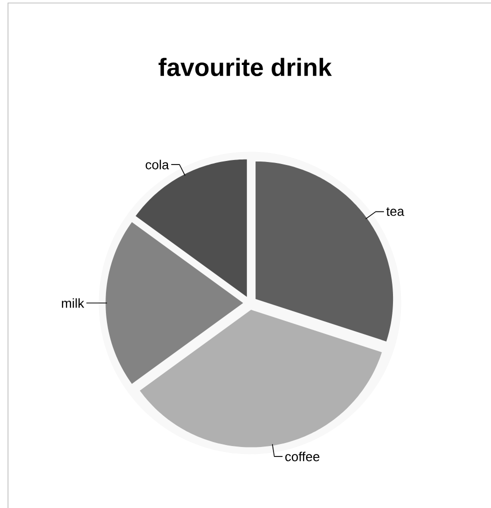  I want to click on slice-label: milk, so click(73, 303).